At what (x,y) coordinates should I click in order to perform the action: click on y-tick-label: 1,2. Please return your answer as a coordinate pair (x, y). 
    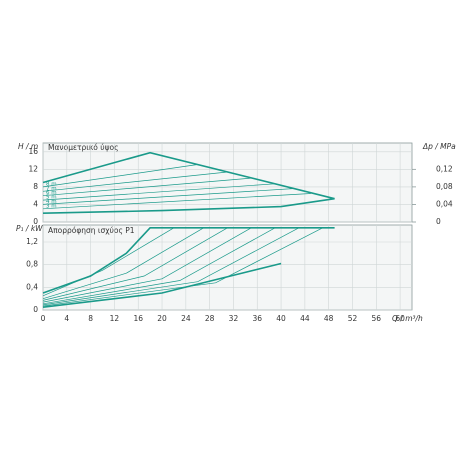
    Looking at the image, I should click on (32, 241).